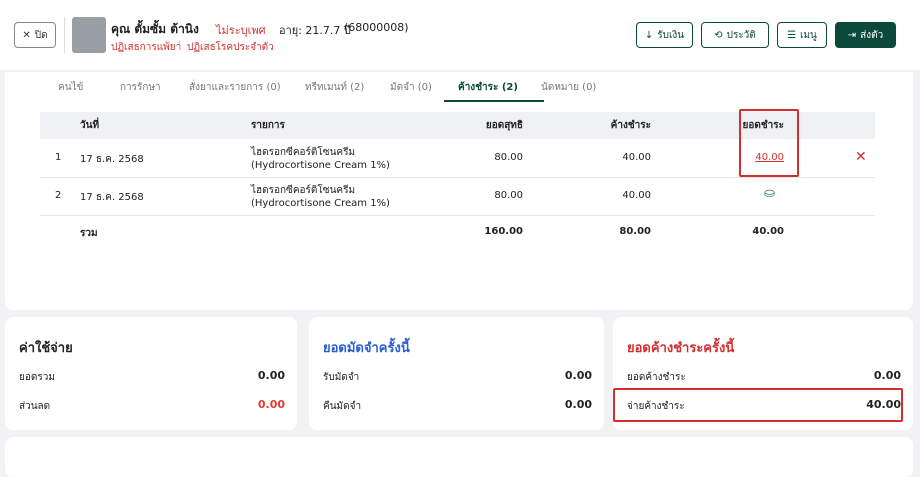  Describe the element at coordinates (569, 87) in the screenshot. I see `tab: นัดหมาย (0)` at that location.